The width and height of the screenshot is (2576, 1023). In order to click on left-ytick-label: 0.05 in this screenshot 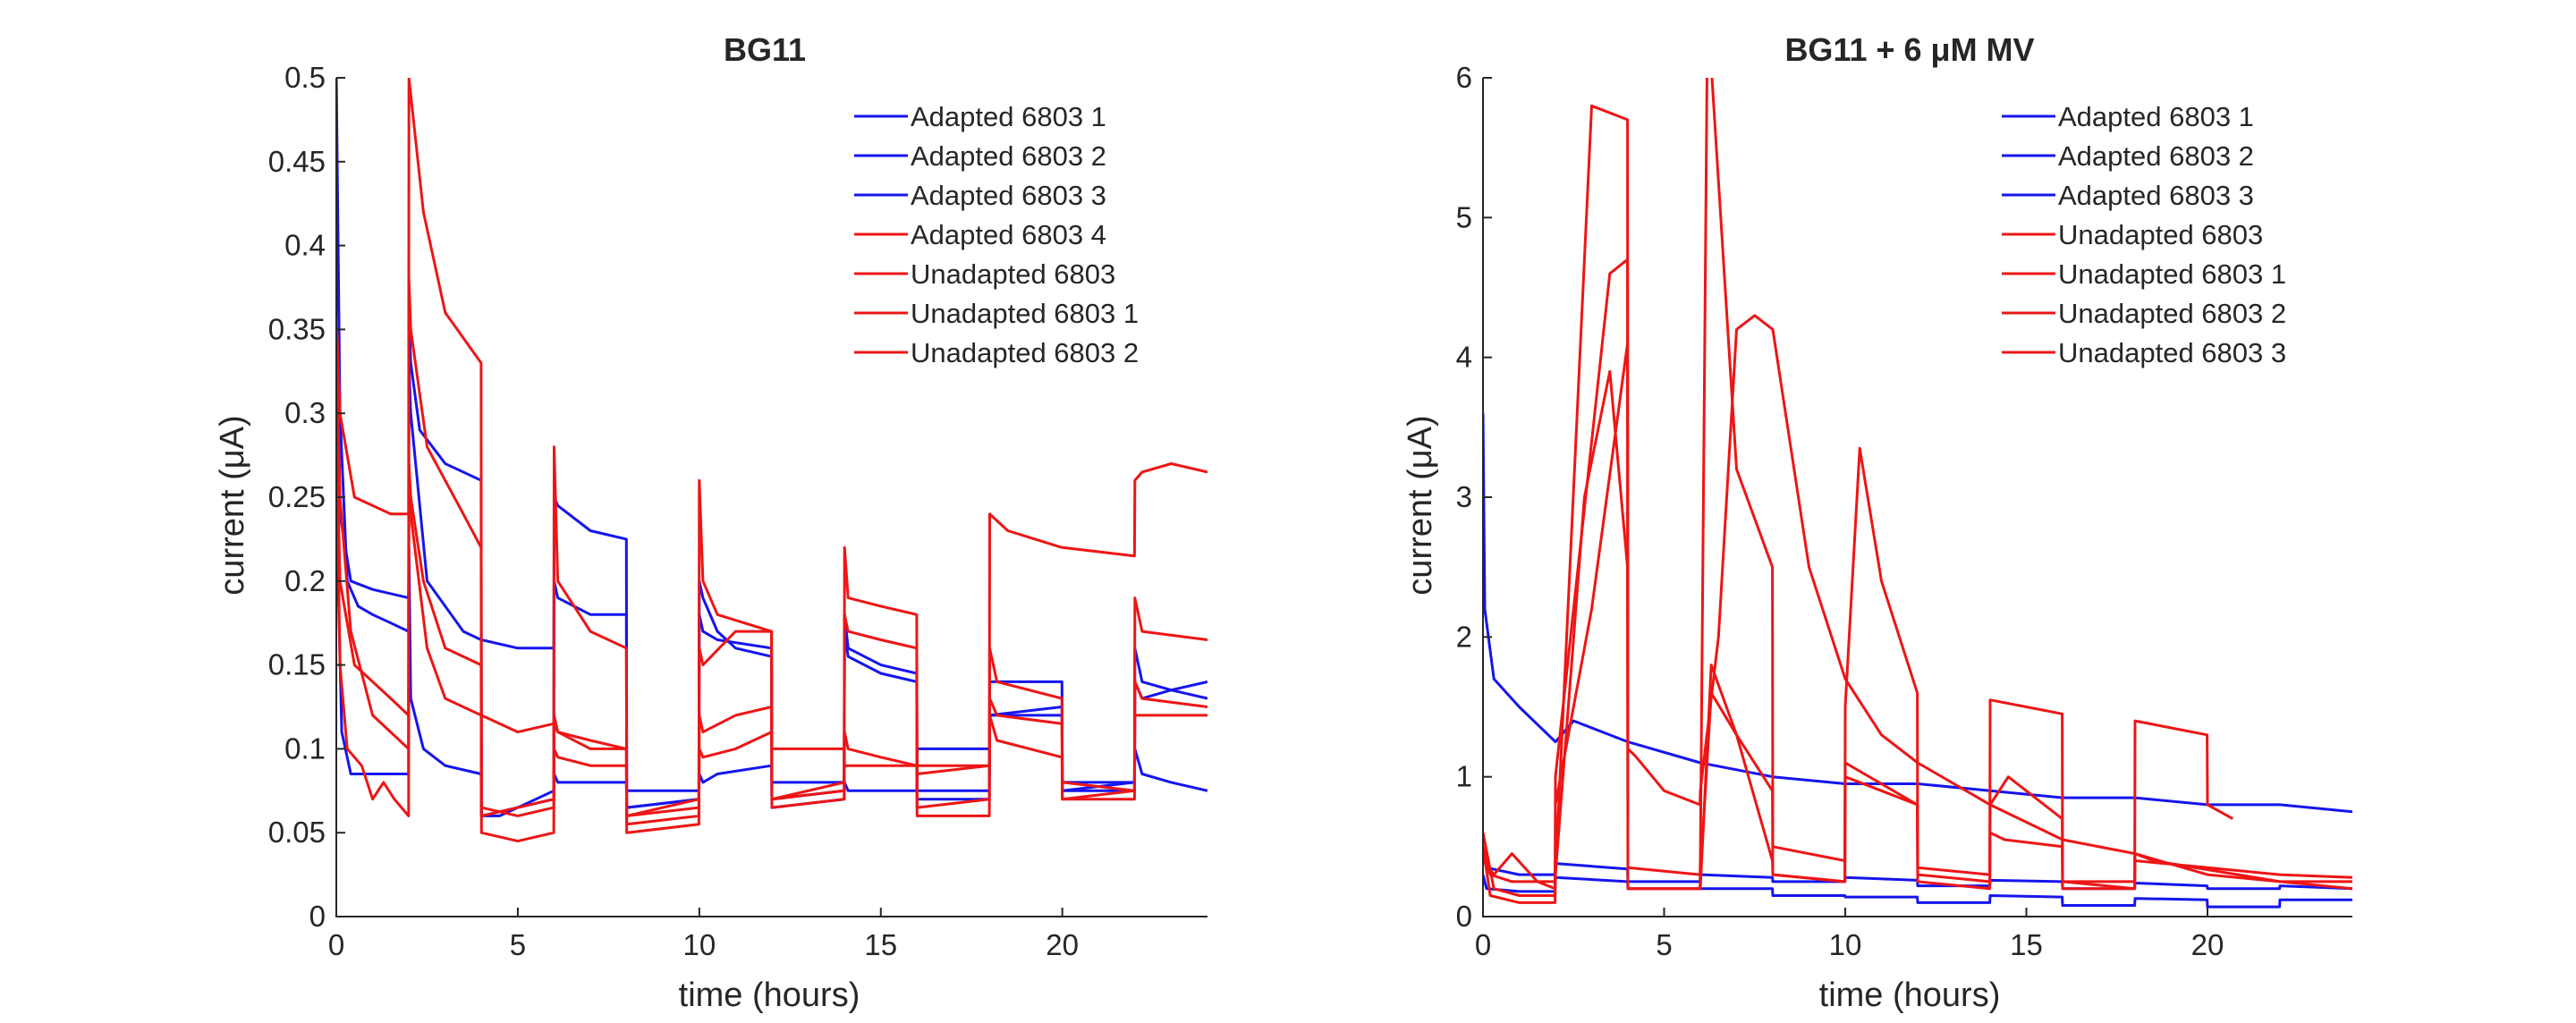, I will do `click(297, 832)`.